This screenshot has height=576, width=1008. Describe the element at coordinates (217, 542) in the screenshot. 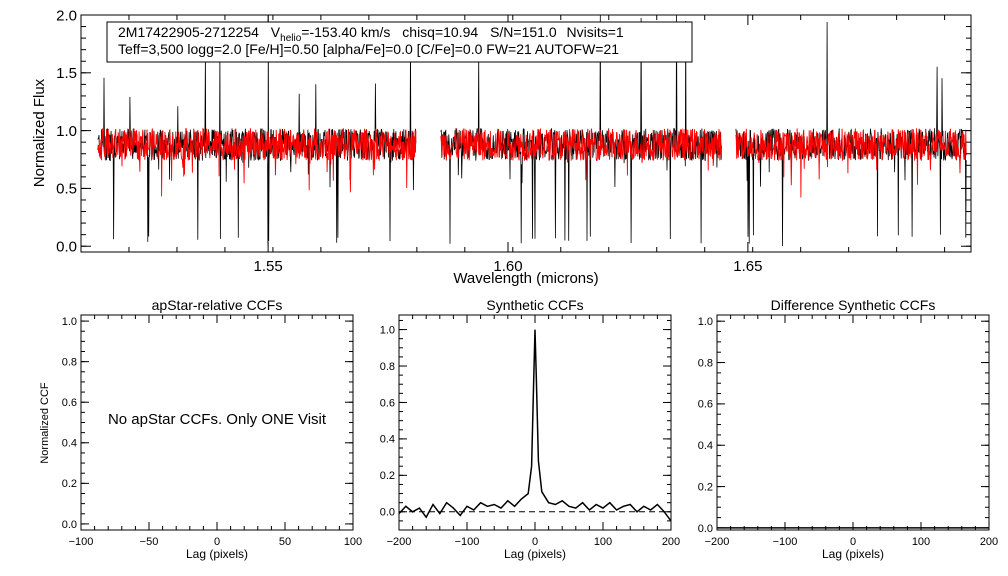

I see `apstar-ccf-xtick-label: 0` at that location.